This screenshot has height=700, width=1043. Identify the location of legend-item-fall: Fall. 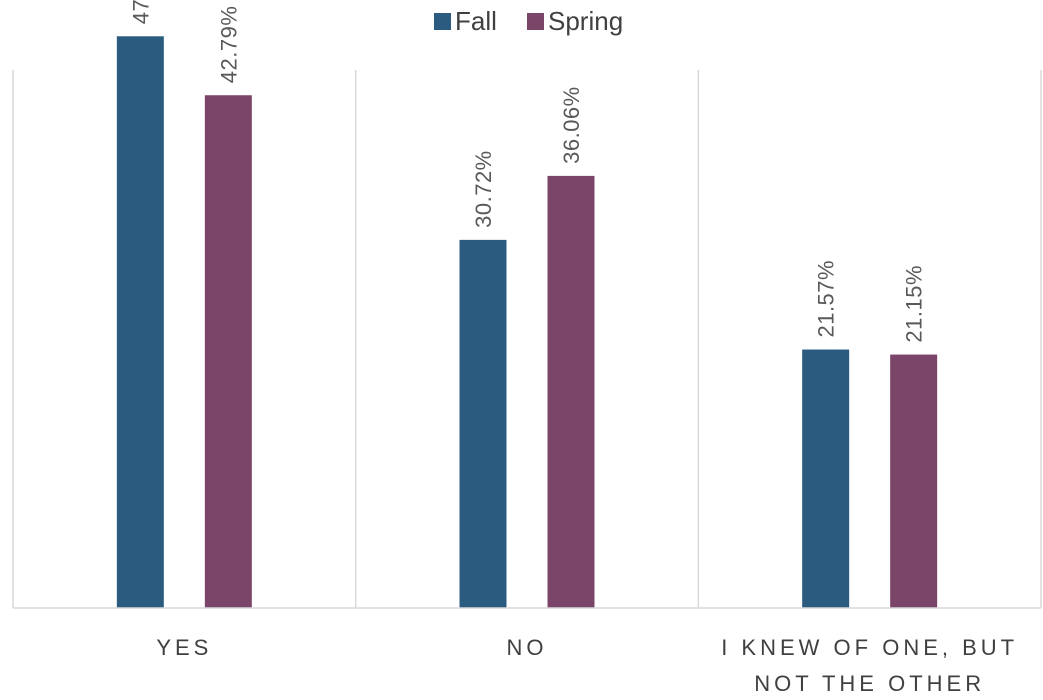
(465, 21).